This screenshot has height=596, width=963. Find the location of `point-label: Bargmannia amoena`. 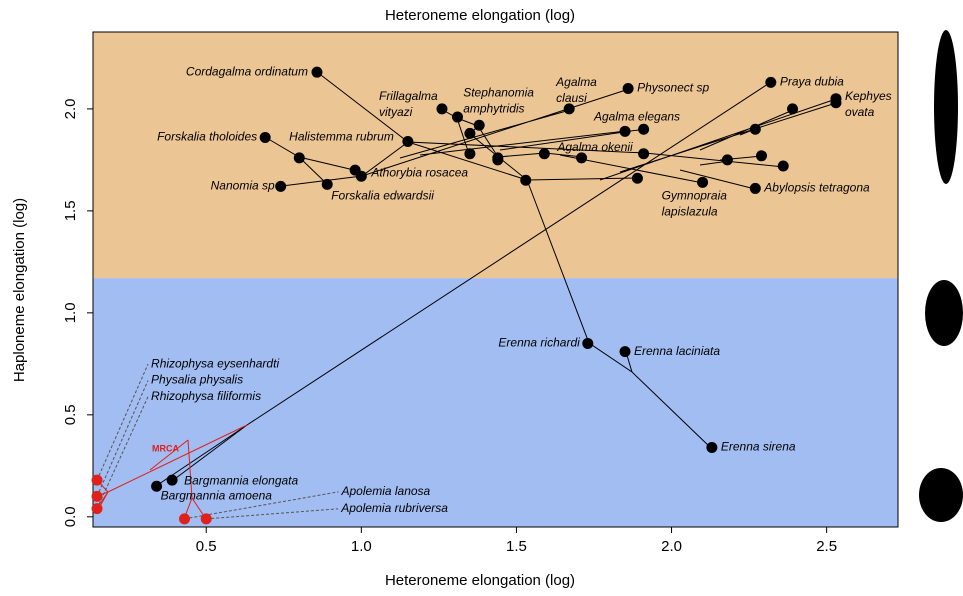

point-label: Bargmannia amoena is located at coordinates (217, 495).